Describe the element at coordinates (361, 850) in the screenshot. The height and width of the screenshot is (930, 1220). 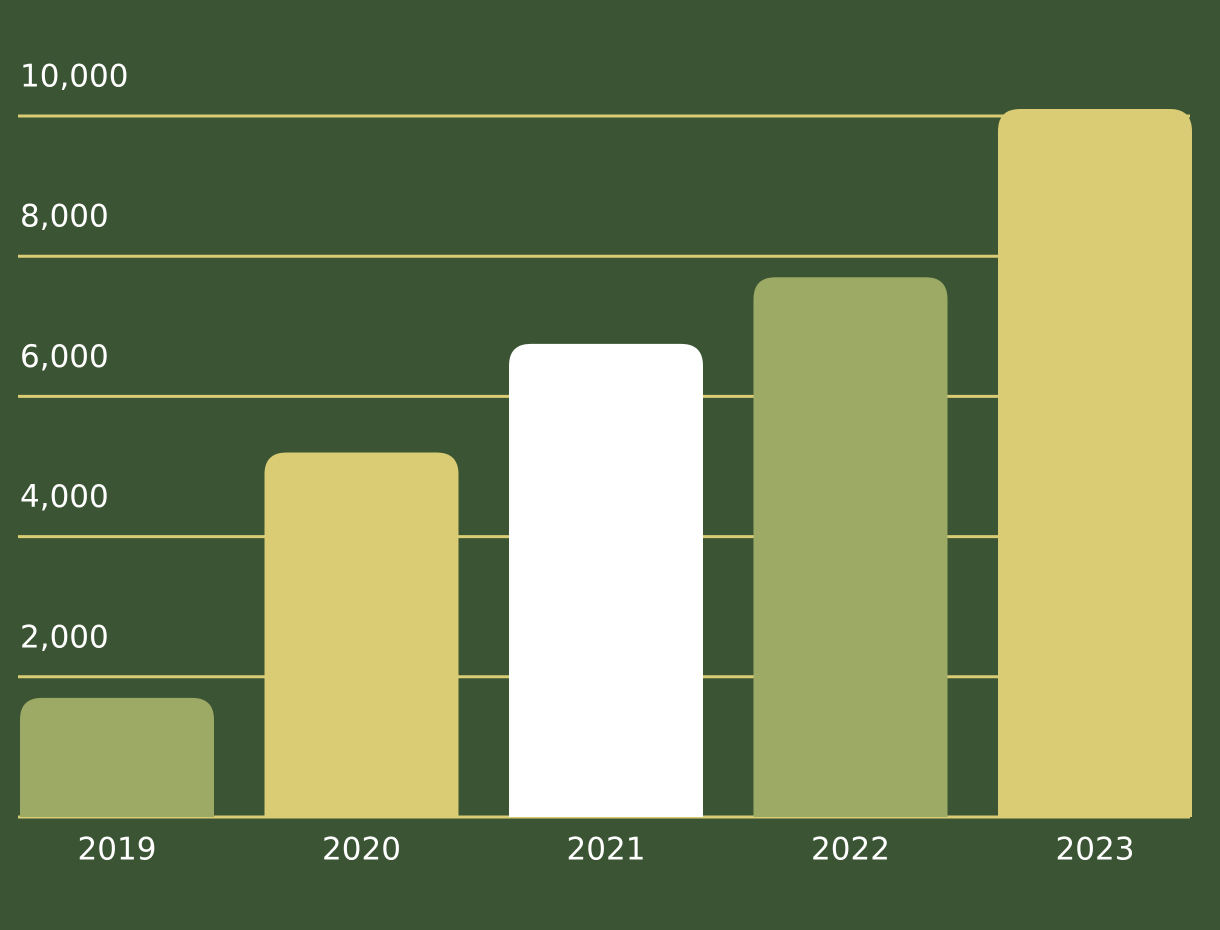
I see `x-tick-label: 2020` at that location.